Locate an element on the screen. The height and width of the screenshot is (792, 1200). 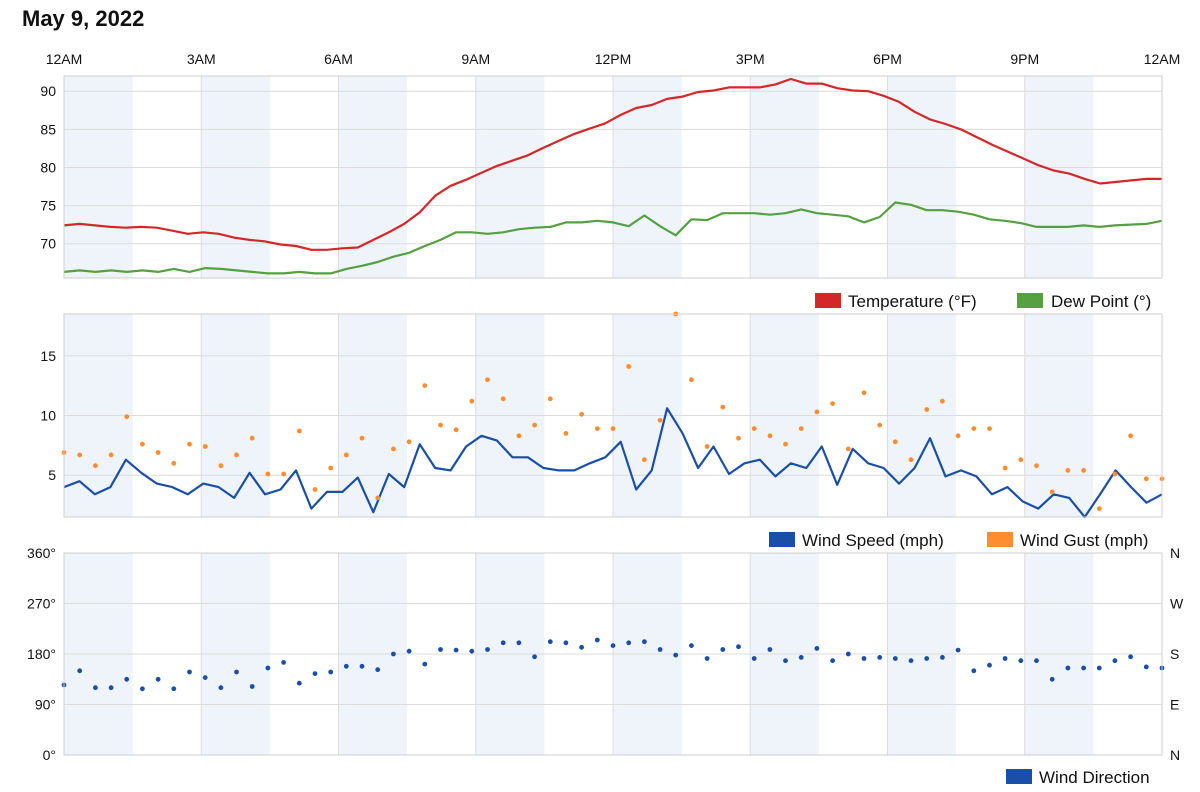
y-tick-label: 70 is located at coordinates (48, 244).